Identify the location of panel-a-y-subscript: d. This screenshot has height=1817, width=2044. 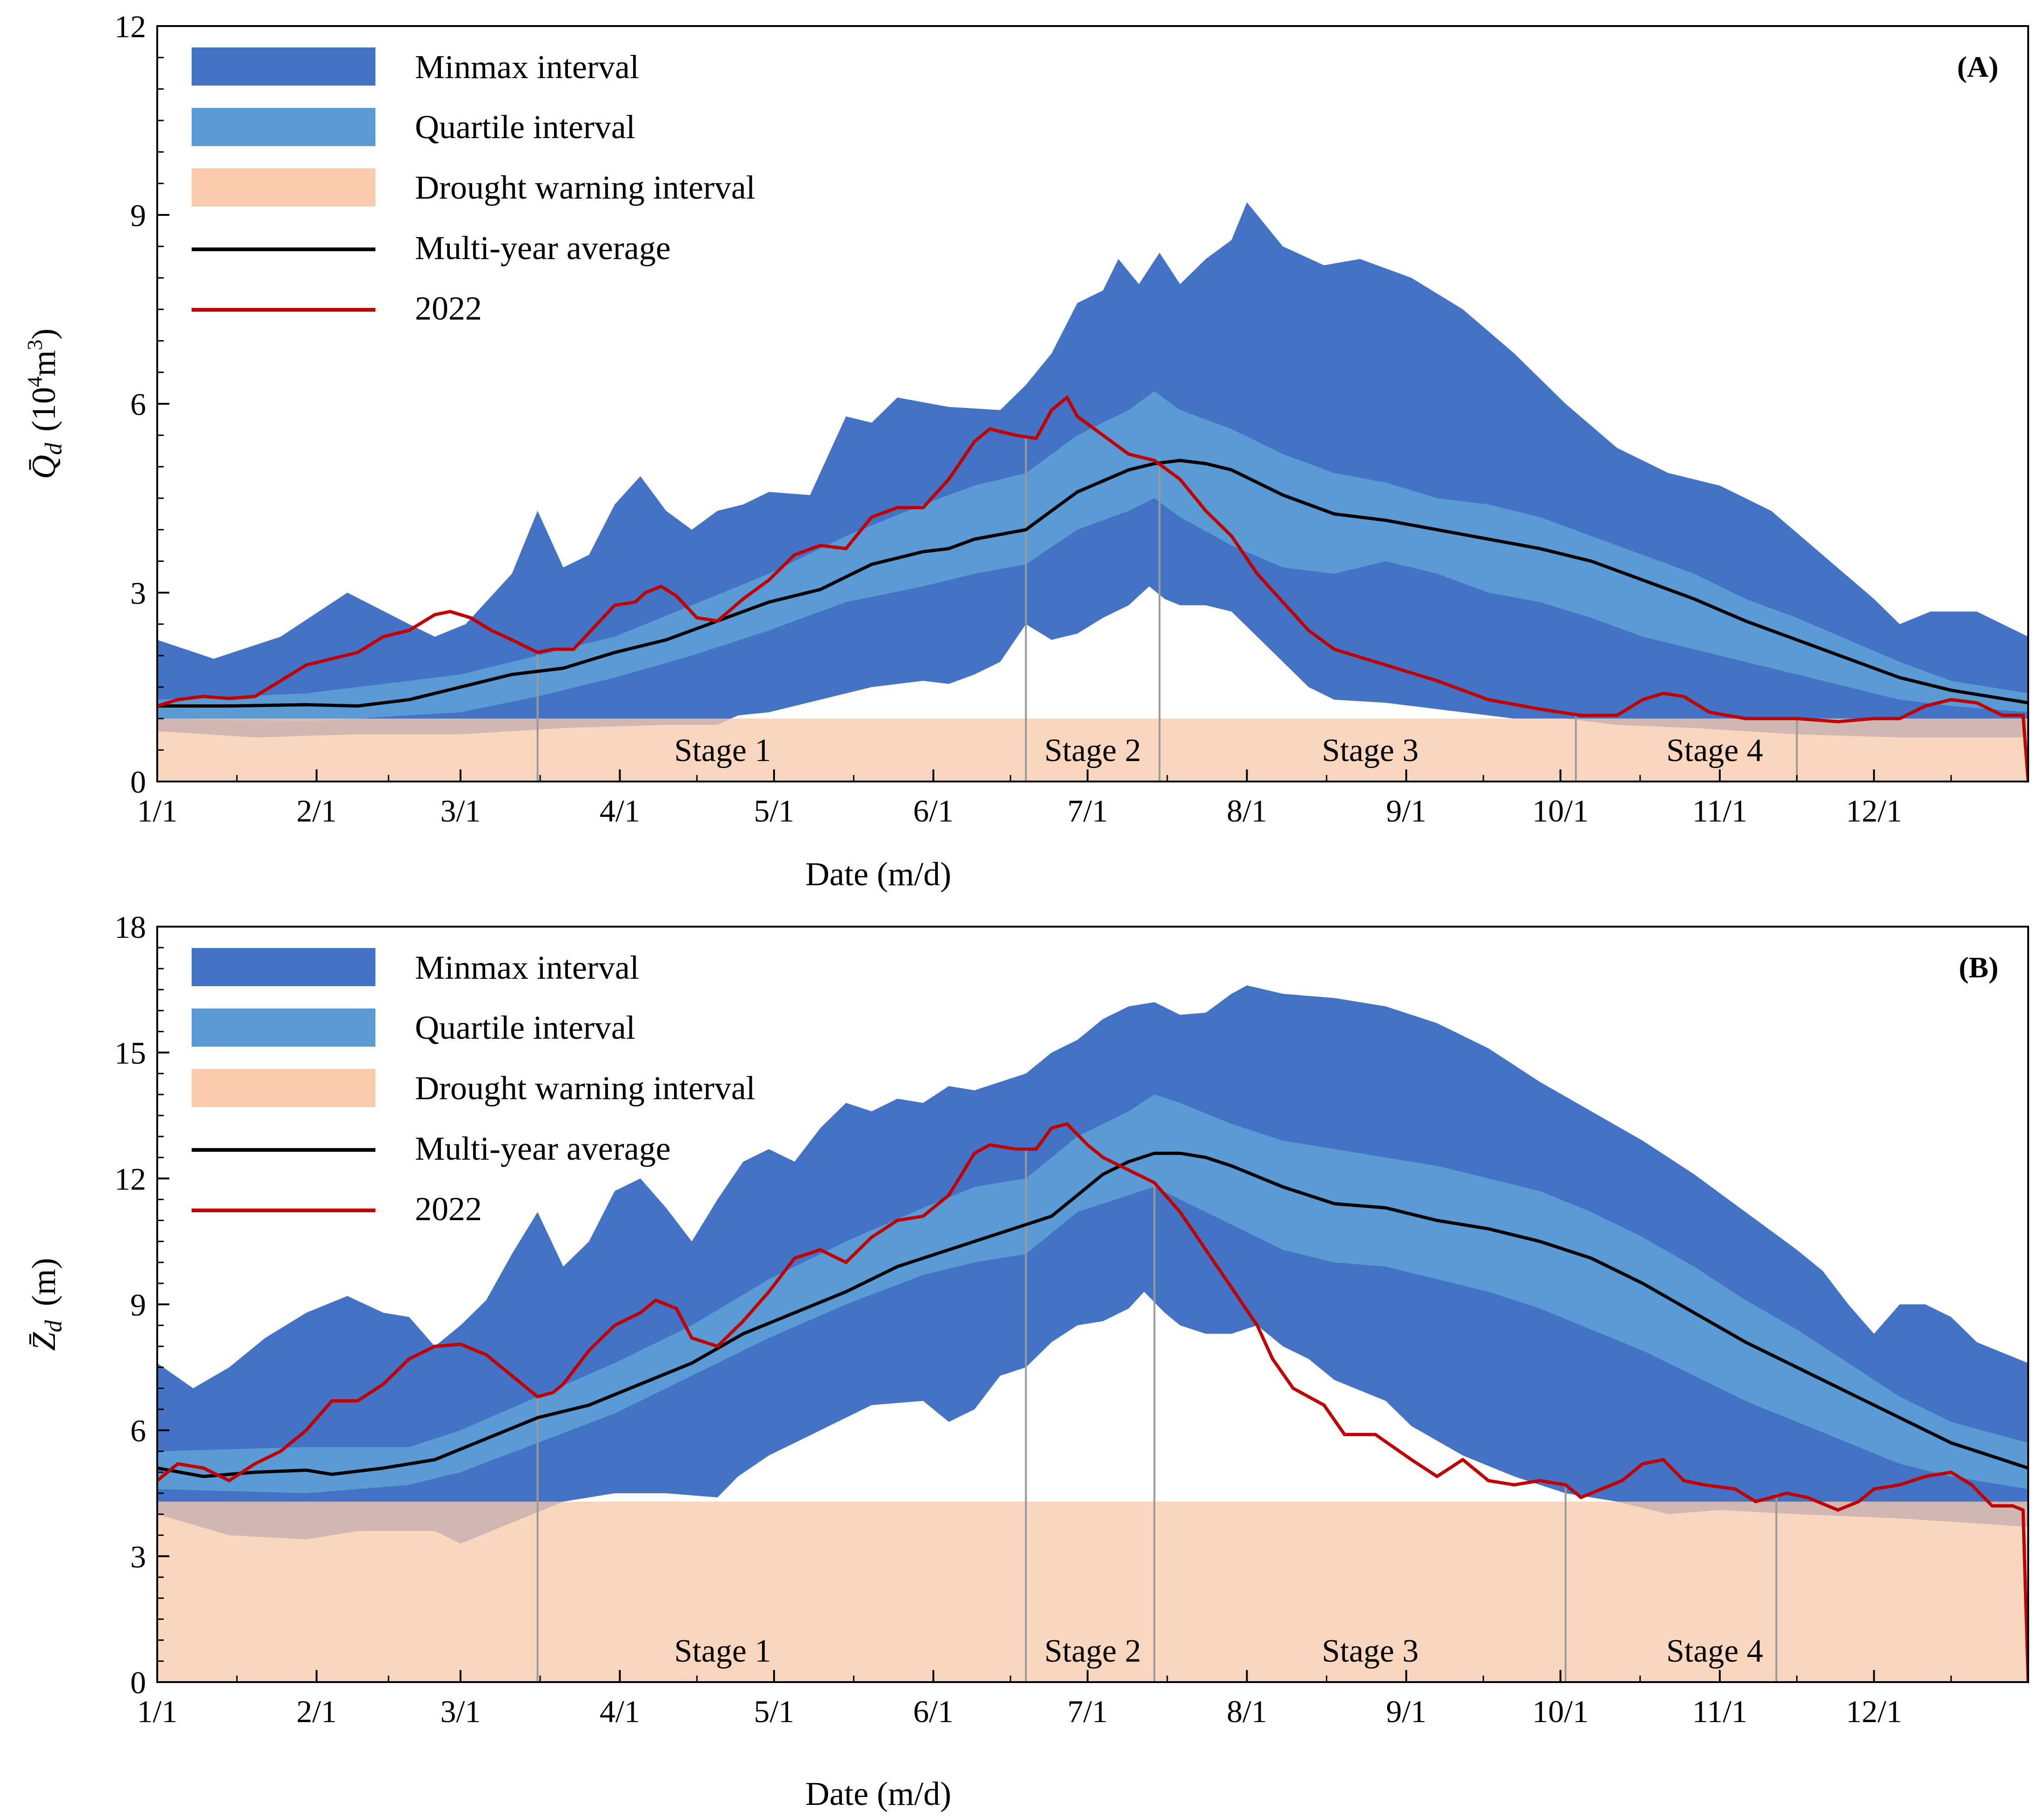
(54, 449).